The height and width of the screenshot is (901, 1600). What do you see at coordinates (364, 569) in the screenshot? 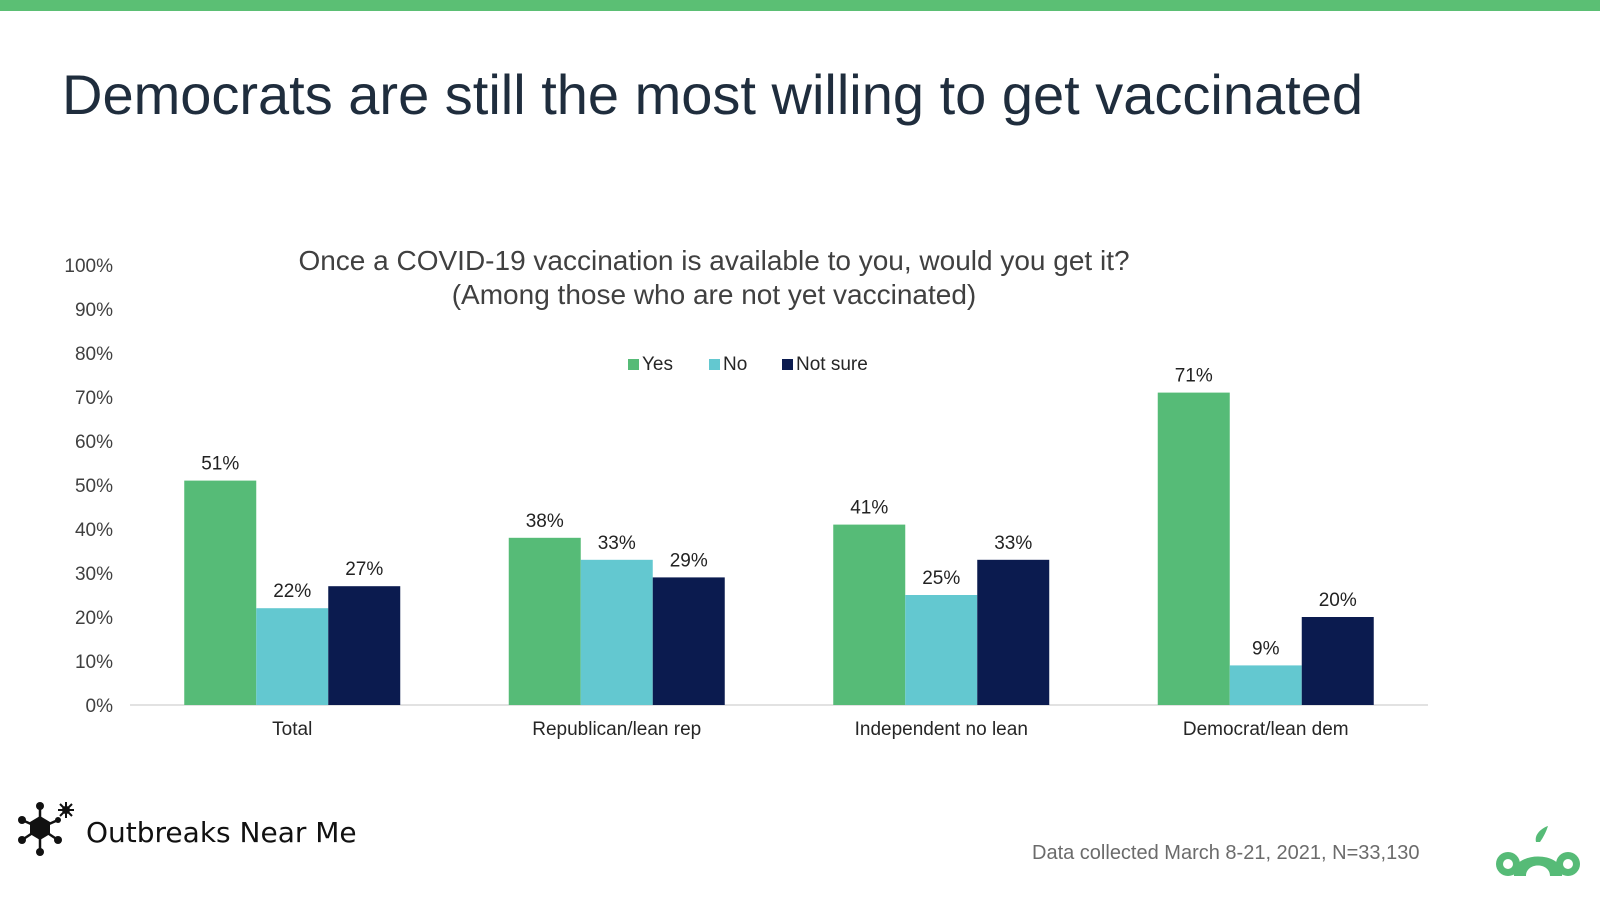
I see `data-label: 27%` at bounding box center [364, 569].